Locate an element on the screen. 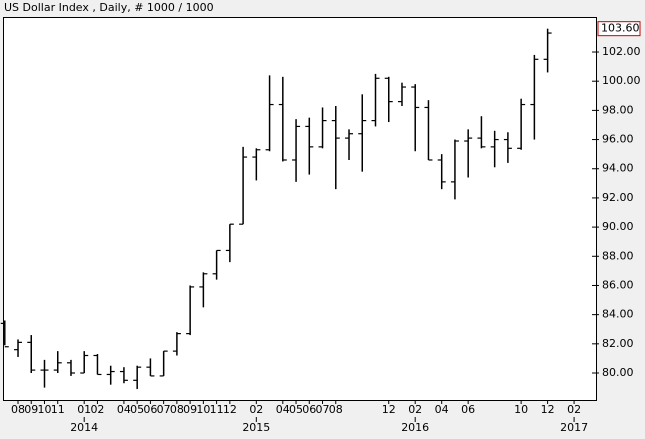  y-tick-label: 100.00 is located at coordinates (621, 80).